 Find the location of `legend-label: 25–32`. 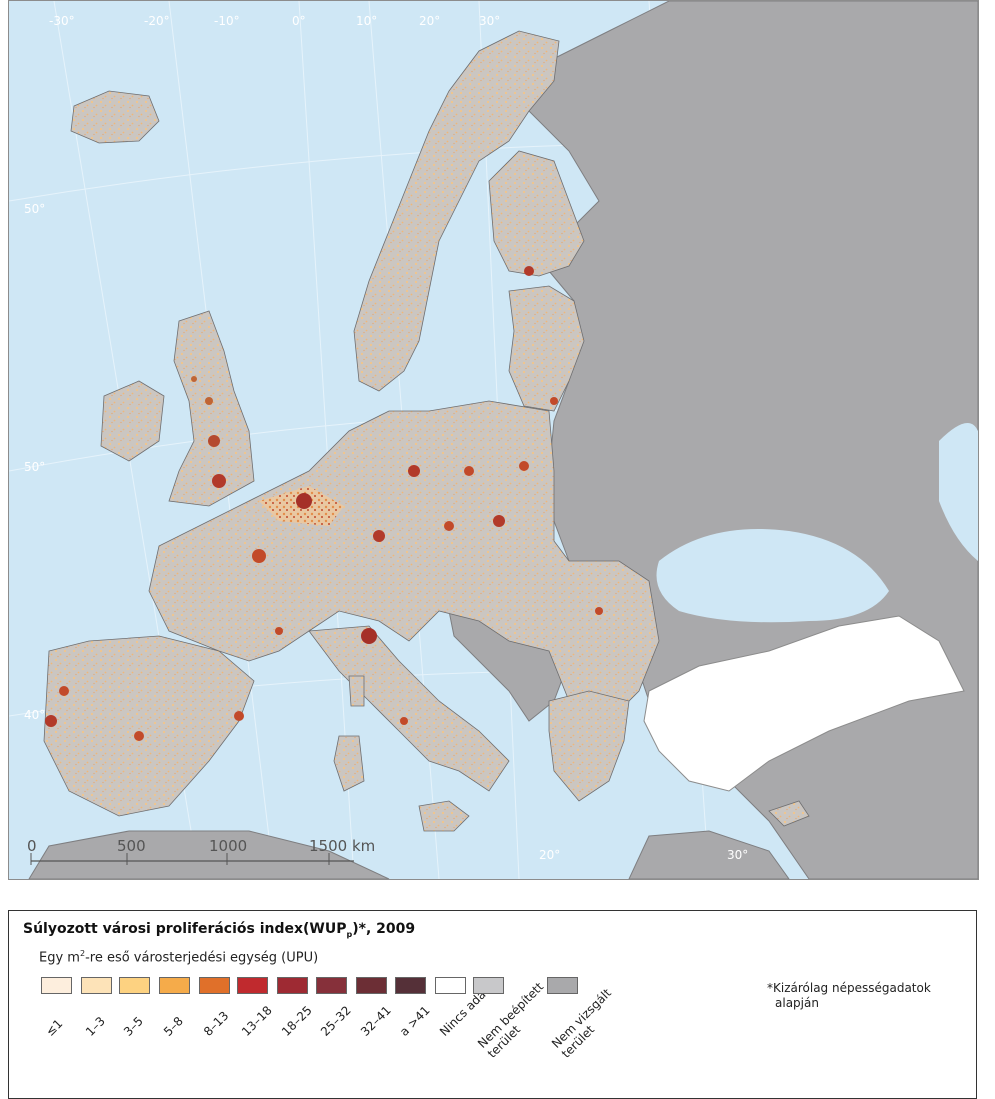

legend-label: 25–32 is located at coordinates (336, 1021).